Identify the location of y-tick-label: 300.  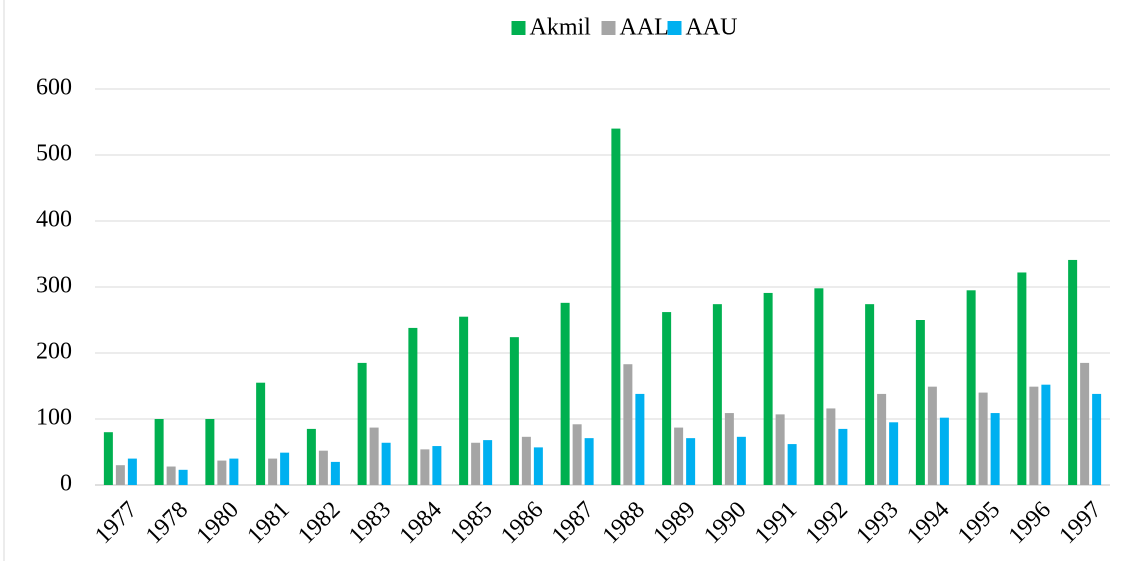
(54, 286).